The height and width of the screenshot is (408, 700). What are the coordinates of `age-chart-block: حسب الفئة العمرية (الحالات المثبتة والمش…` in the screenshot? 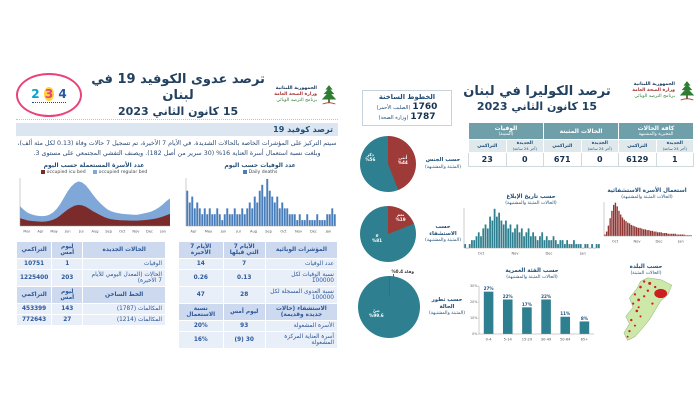 It's located at (532, 305).